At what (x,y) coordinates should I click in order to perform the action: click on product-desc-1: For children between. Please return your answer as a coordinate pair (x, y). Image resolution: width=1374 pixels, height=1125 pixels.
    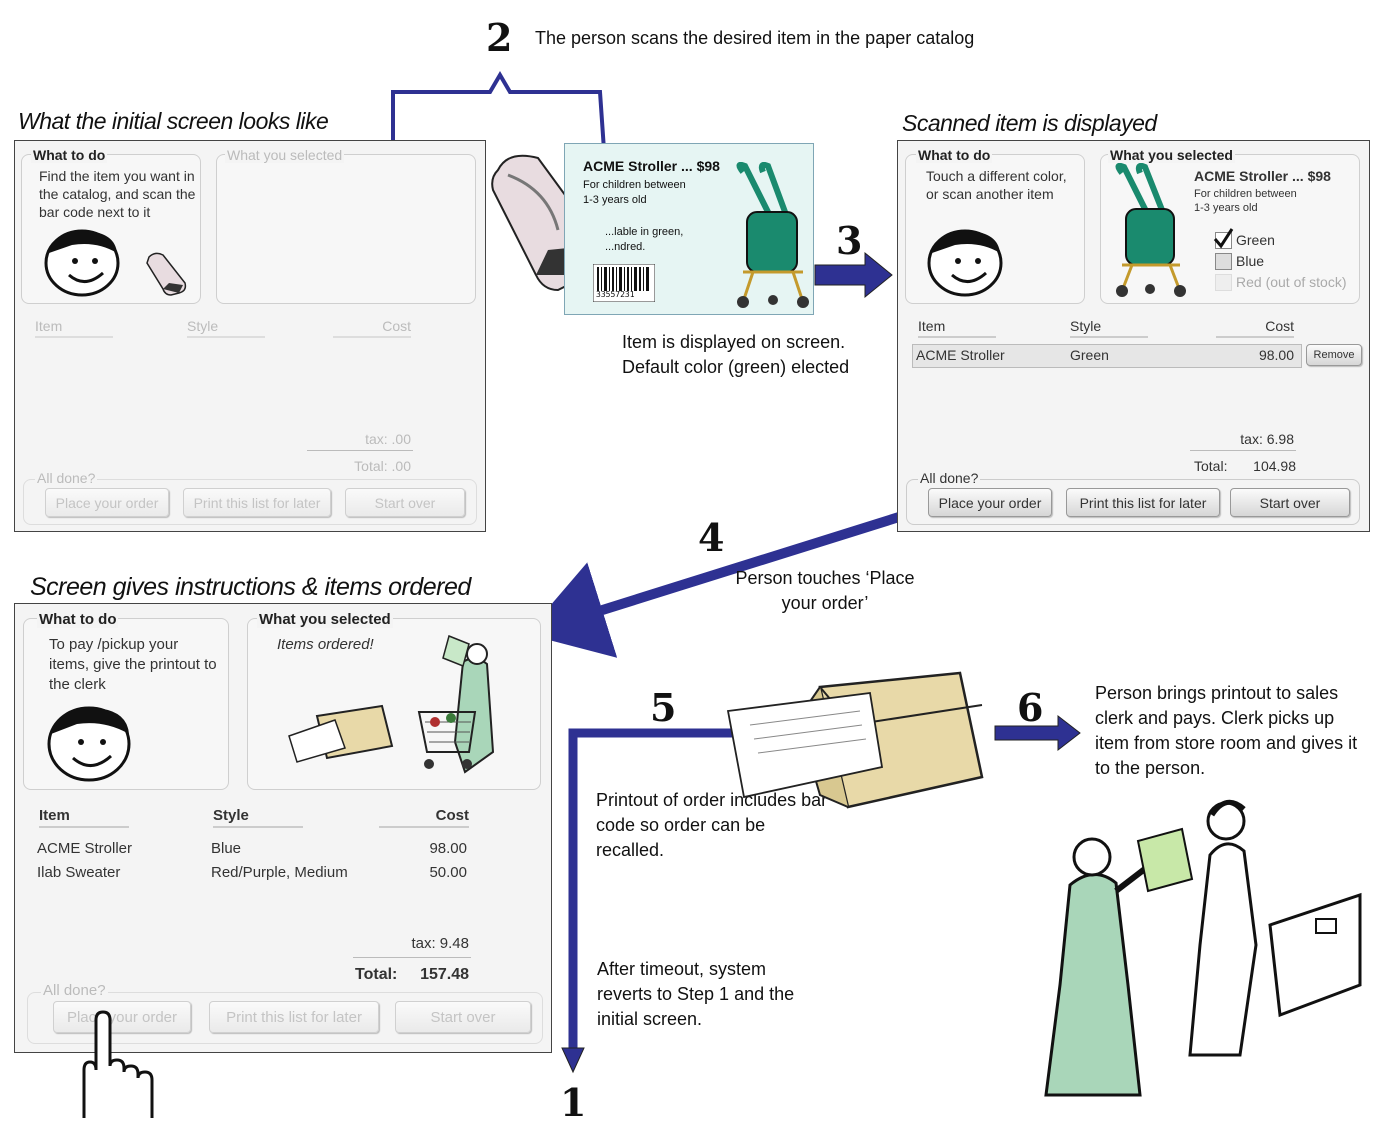
    Looking at the image, I should click on (1245, 194).